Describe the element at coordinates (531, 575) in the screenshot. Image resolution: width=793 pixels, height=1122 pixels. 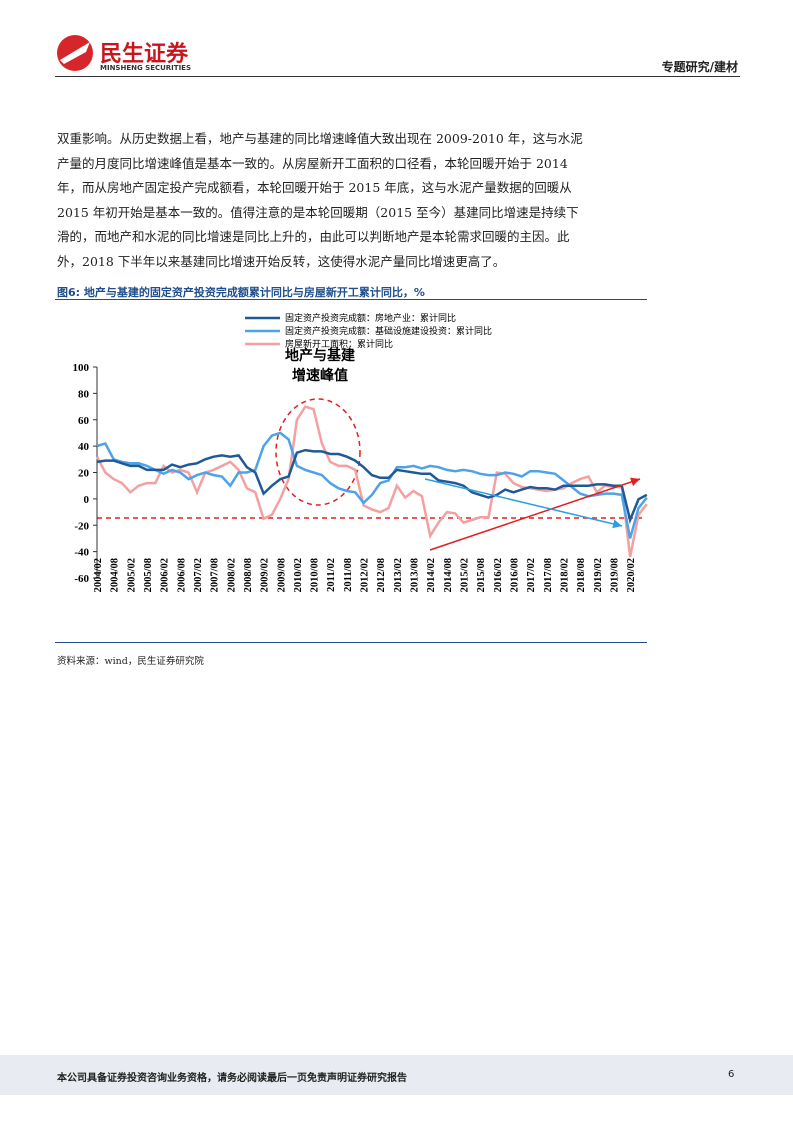
I see `x-tick-label: 2017/02` at that location.